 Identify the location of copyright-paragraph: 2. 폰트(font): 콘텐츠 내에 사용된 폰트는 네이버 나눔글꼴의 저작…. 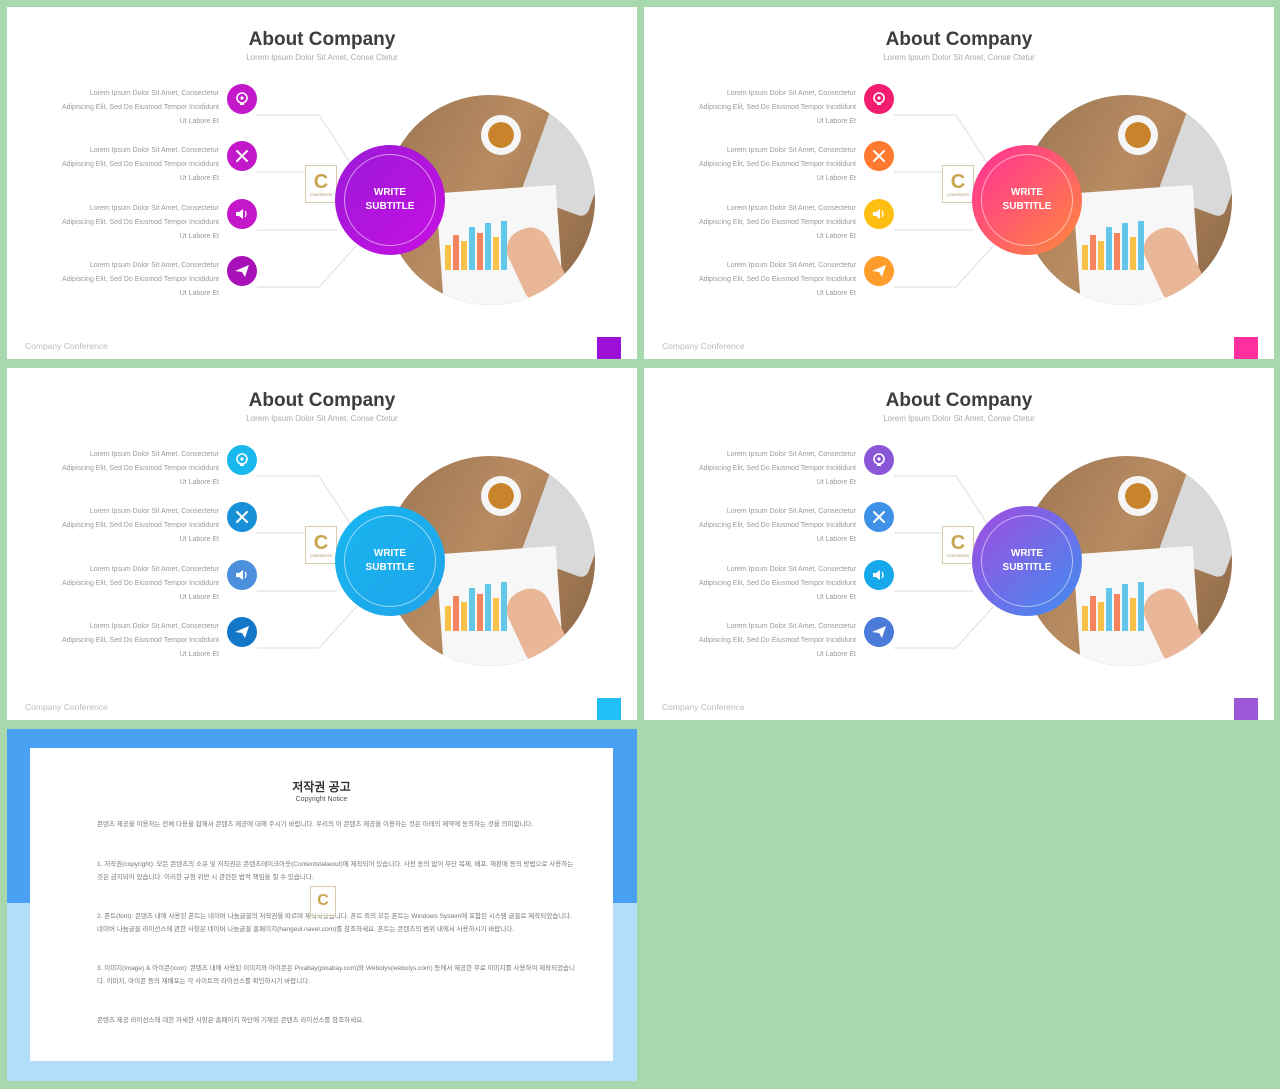
(334, 923).